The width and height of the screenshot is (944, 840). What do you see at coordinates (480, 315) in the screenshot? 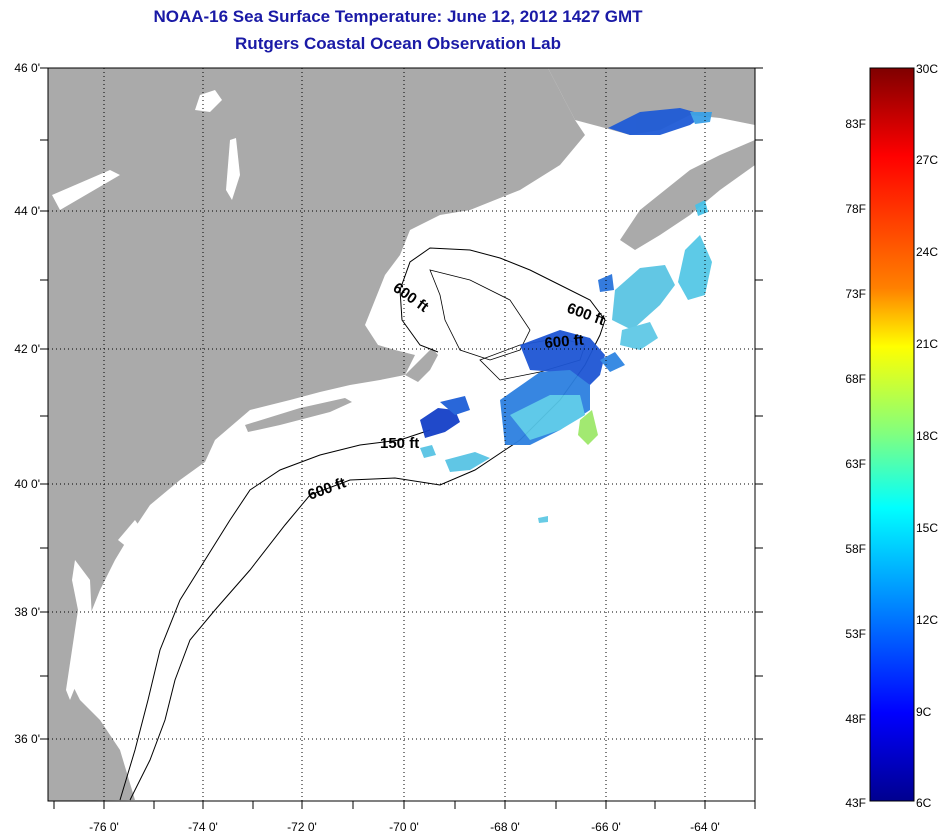
I see `isobath-gulf-basin` at bounding box center [480, 315].